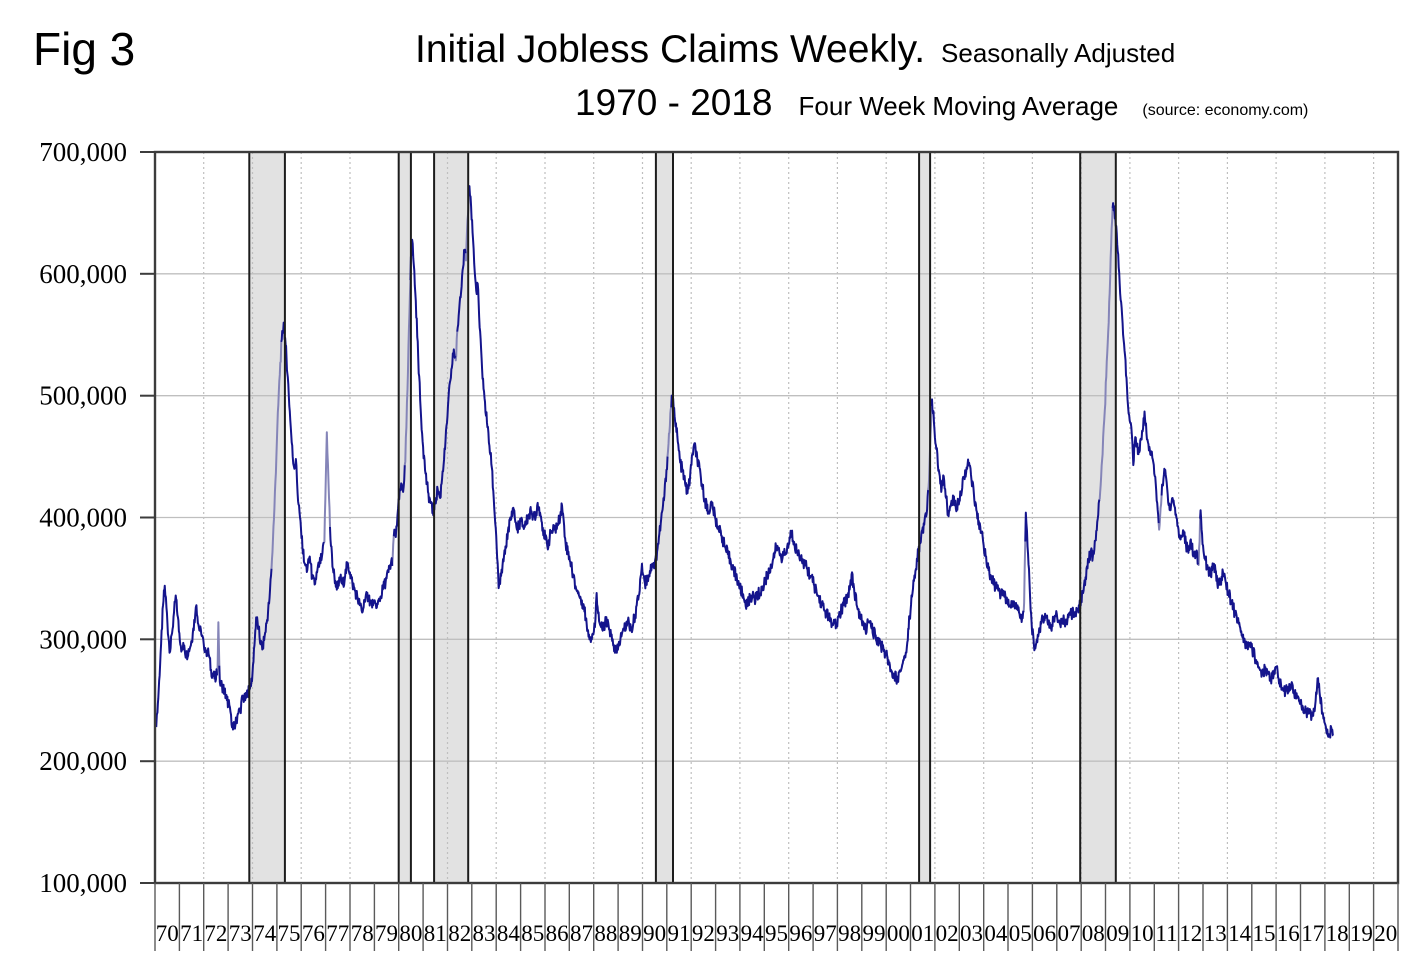 The width and height of the screenshot is (1420, 973). I want to click on y-tick-label: 500,000, so click(83, 396).